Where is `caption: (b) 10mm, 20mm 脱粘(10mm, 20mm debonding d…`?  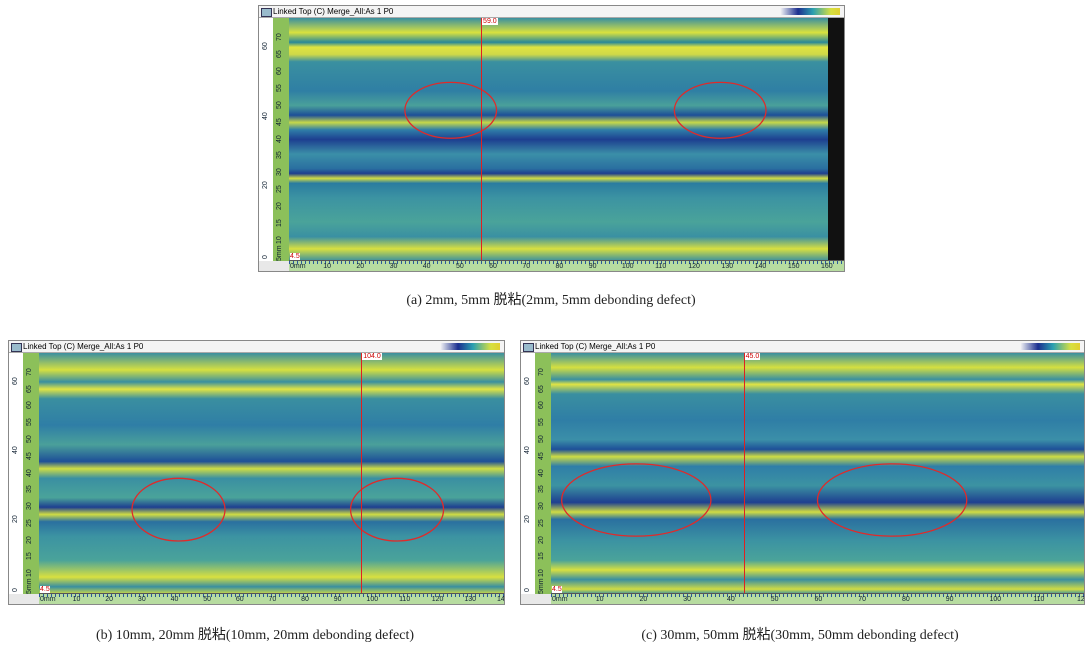 caption: (b) 10mm, 20mm 脱粘(10mm, 20mm debonding d… is located at coordinates (255, 635).